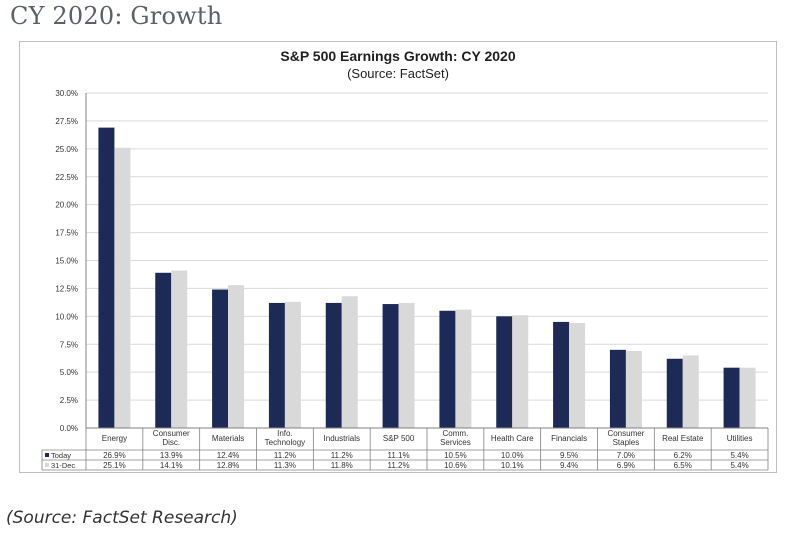 This screenshot has width=797, height=542. Describe the element at coordinates (66, 149) in the screenshot. I see `y-tick-label: 25.0%` at that location.